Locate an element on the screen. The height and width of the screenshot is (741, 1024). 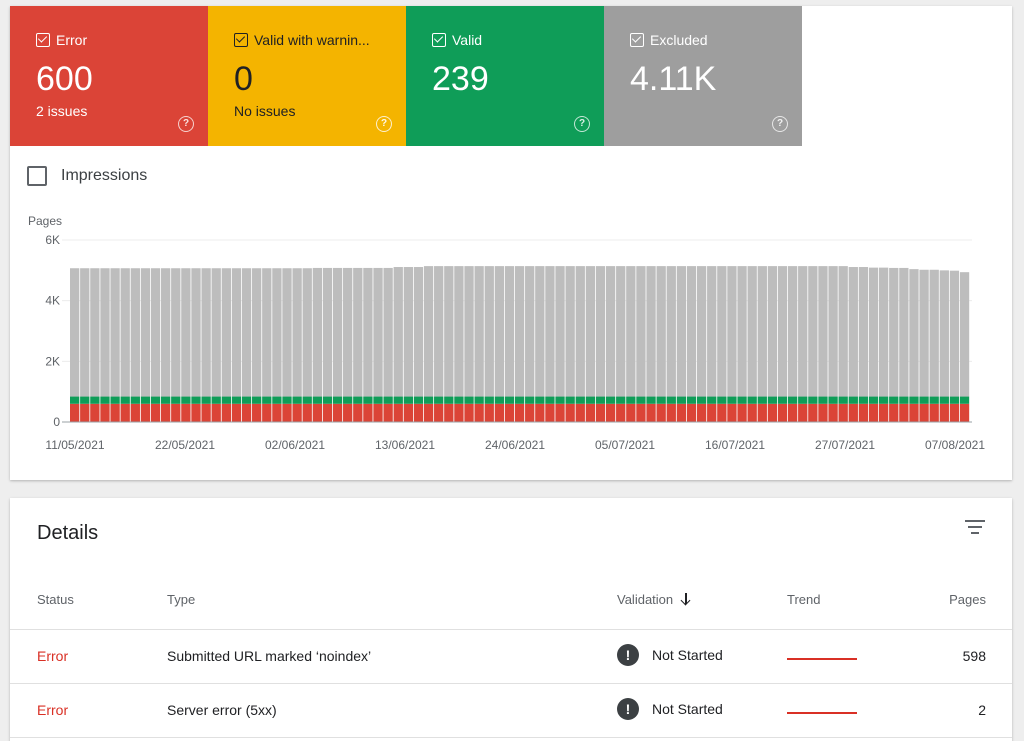
checkbox-unchecked-icon is located at coordinates (37, 176).